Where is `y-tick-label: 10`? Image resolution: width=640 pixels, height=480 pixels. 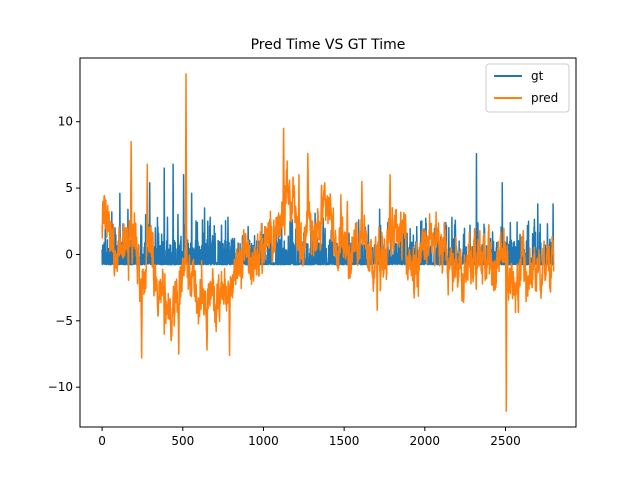 y-tick-label: 10 is located at coordinates (65, 122).